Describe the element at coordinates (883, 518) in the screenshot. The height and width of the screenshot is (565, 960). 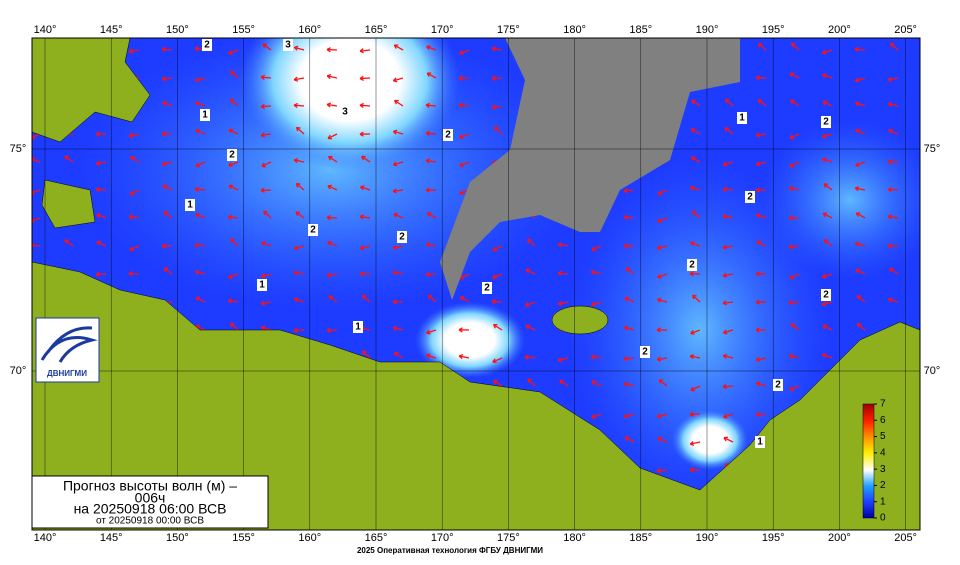
I see `colorbar-label: 0` at that location.